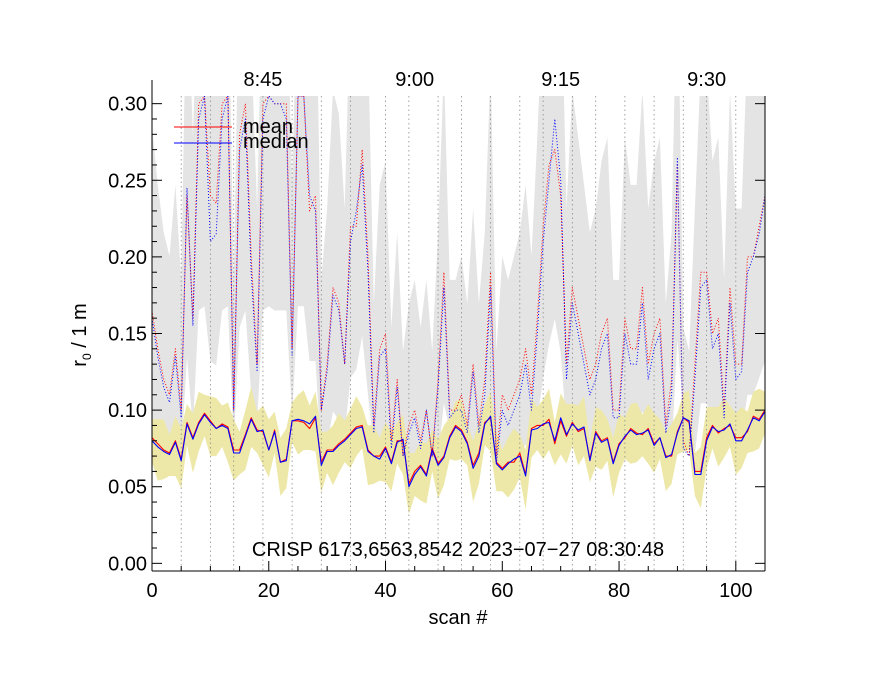  What do you see at coordinates (87, 356) in the screenshot?
I see `y-axis-title-sub: 0` at bounding box center [87, 356].